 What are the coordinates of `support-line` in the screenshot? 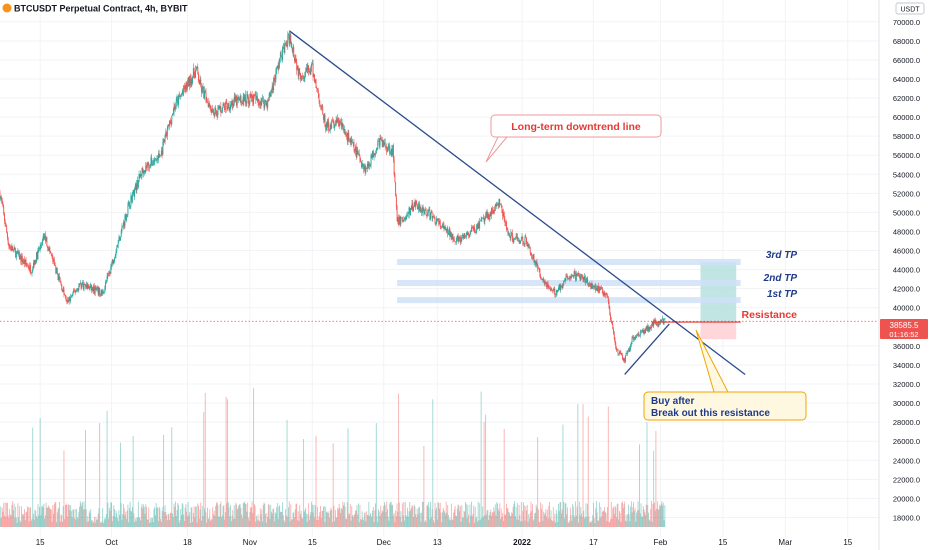 It's located at (647, 349).